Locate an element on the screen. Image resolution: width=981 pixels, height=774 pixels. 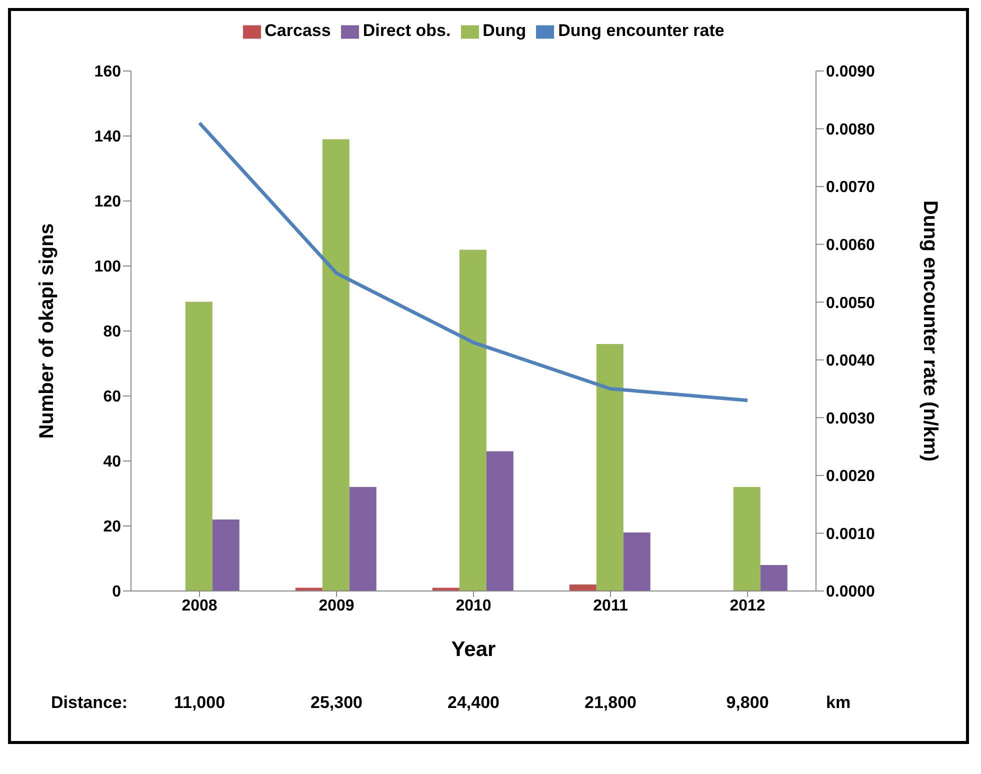
x-tick-label: 2008 is located at coordinates (200, 605).